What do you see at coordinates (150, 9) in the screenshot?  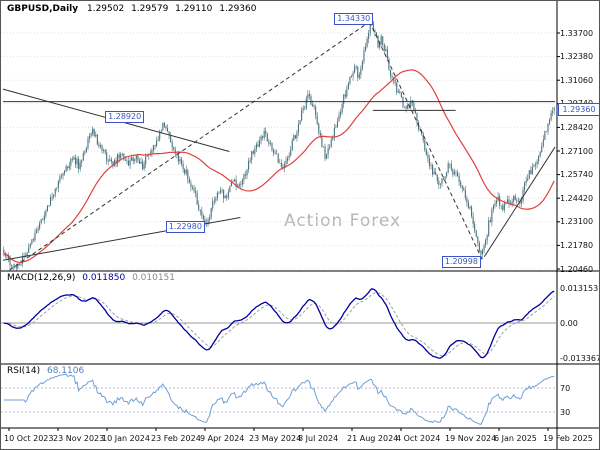 I see `ohlc-high: 1.29579` at bounding box center [150, 9].